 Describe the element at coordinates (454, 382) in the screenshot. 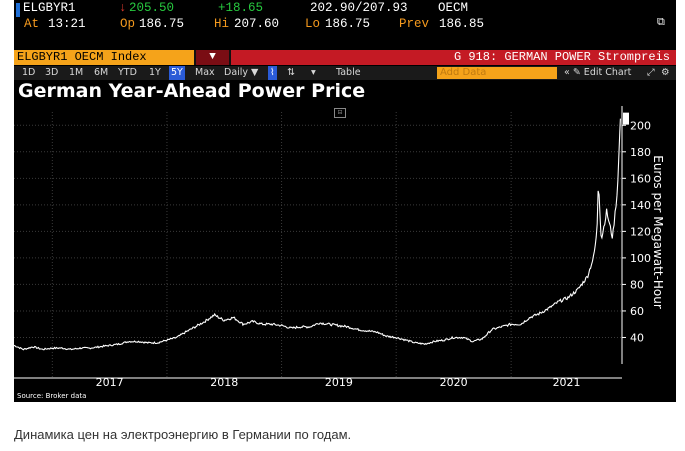

I see `x-tick-label: 2020` at that location.